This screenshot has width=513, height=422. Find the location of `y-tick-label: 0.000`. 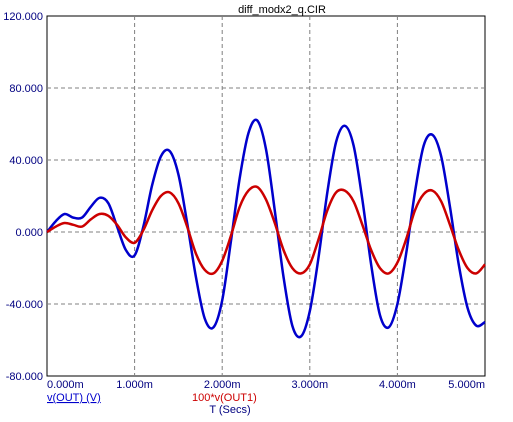

y-tick-label: 0.000 is located at coordinates (29, 233).